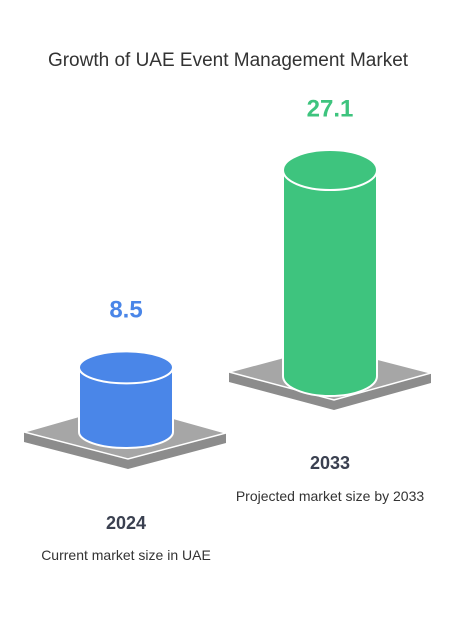  I want to click on value-label: 8.5, so click(125, 310).